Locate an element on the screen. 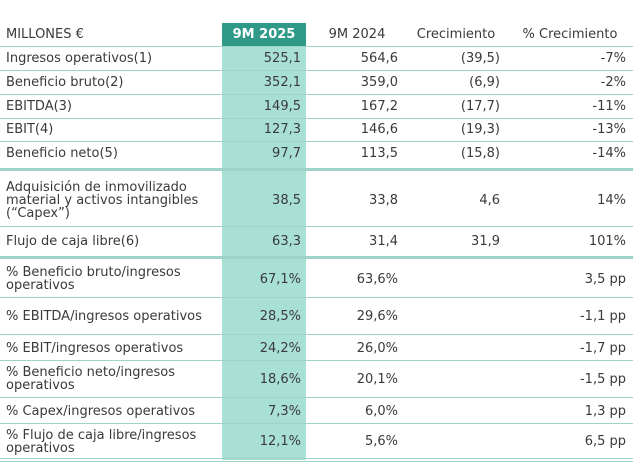 The height and width of the screenshot is (462, 633). value-cell: 38,5 is located at coordinates (286, 200).